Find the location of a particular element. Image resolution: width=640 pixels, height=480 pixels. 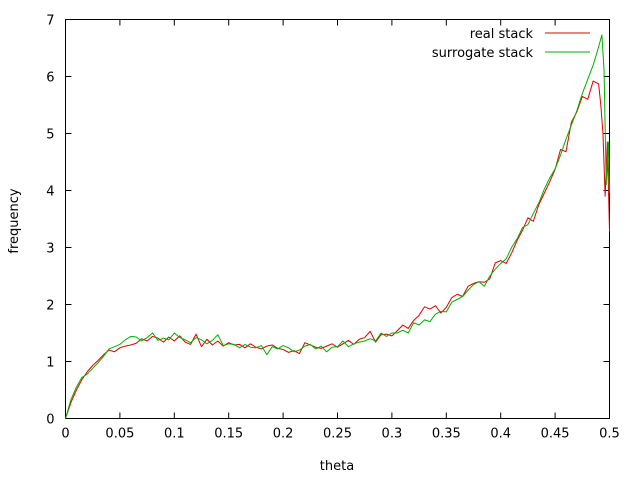

x-tick-label: 0.45 is located at coordinates (555, 434).